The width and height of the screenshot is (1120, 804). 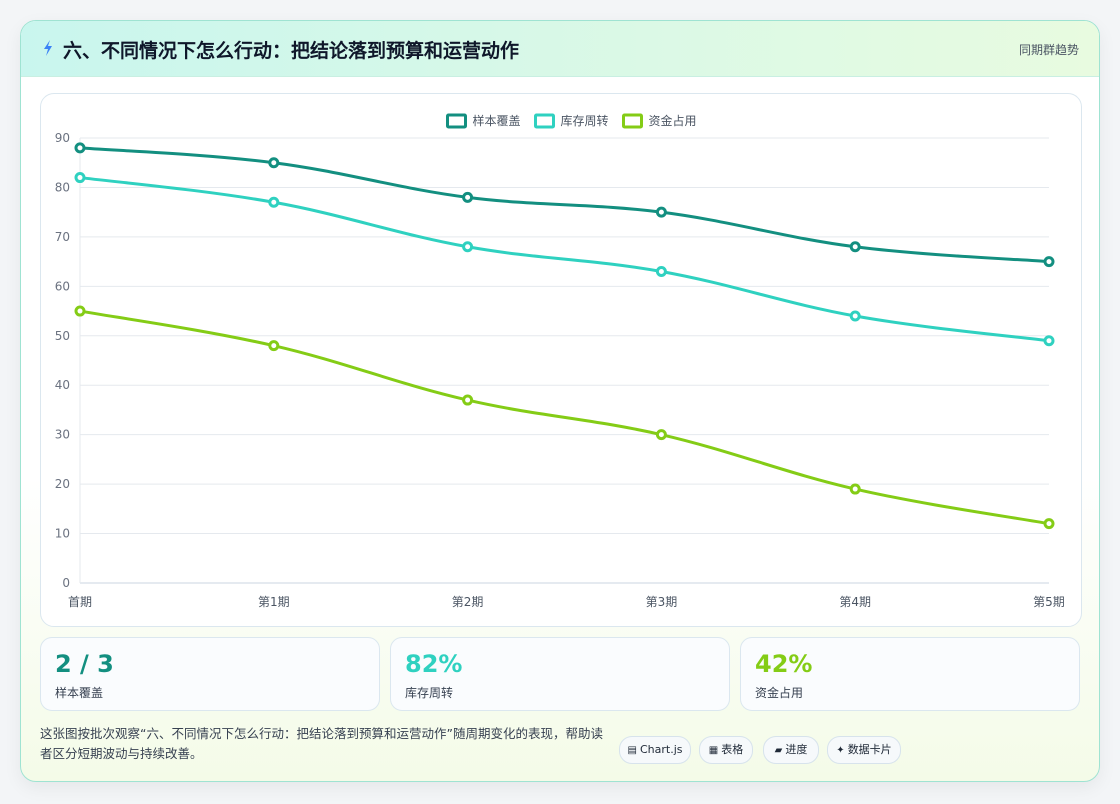 What do you see at coordinates (632, 750) in the screenshot?
I see `chart-icon: ▤` at bounding box center [632, 750].